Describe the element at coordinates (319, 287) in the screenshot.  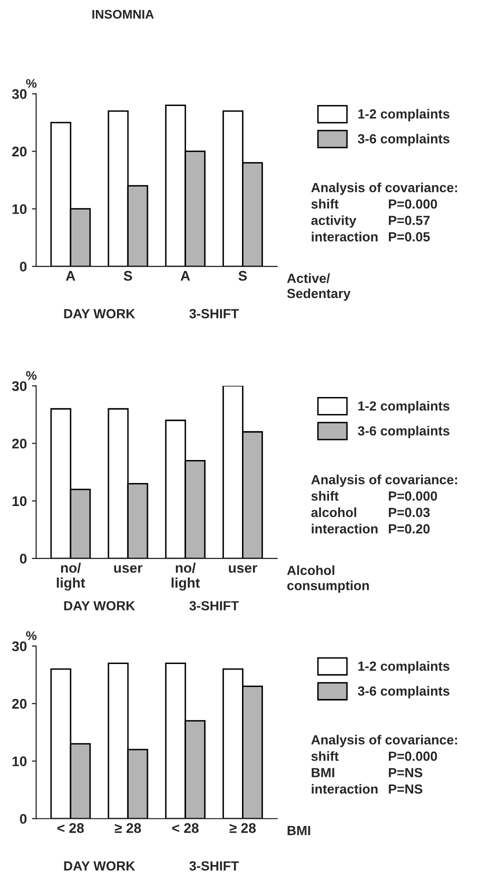
I see `x-axis-title: Active/ Sedentary` at that location.